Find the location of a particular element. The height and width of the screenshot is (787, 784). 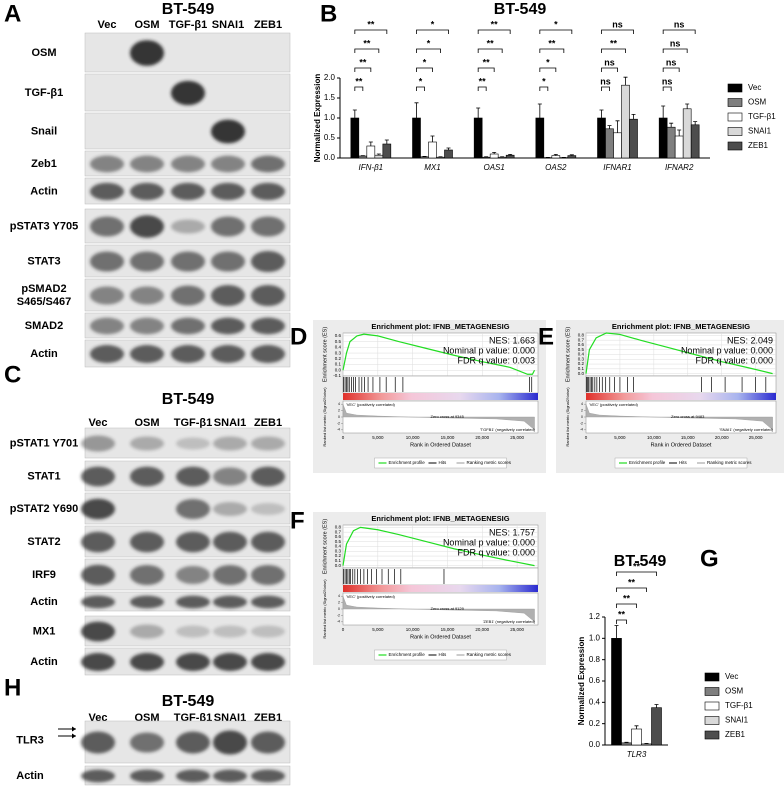

stat-text: NES: 1.663 is located at coordinates (512, 340).